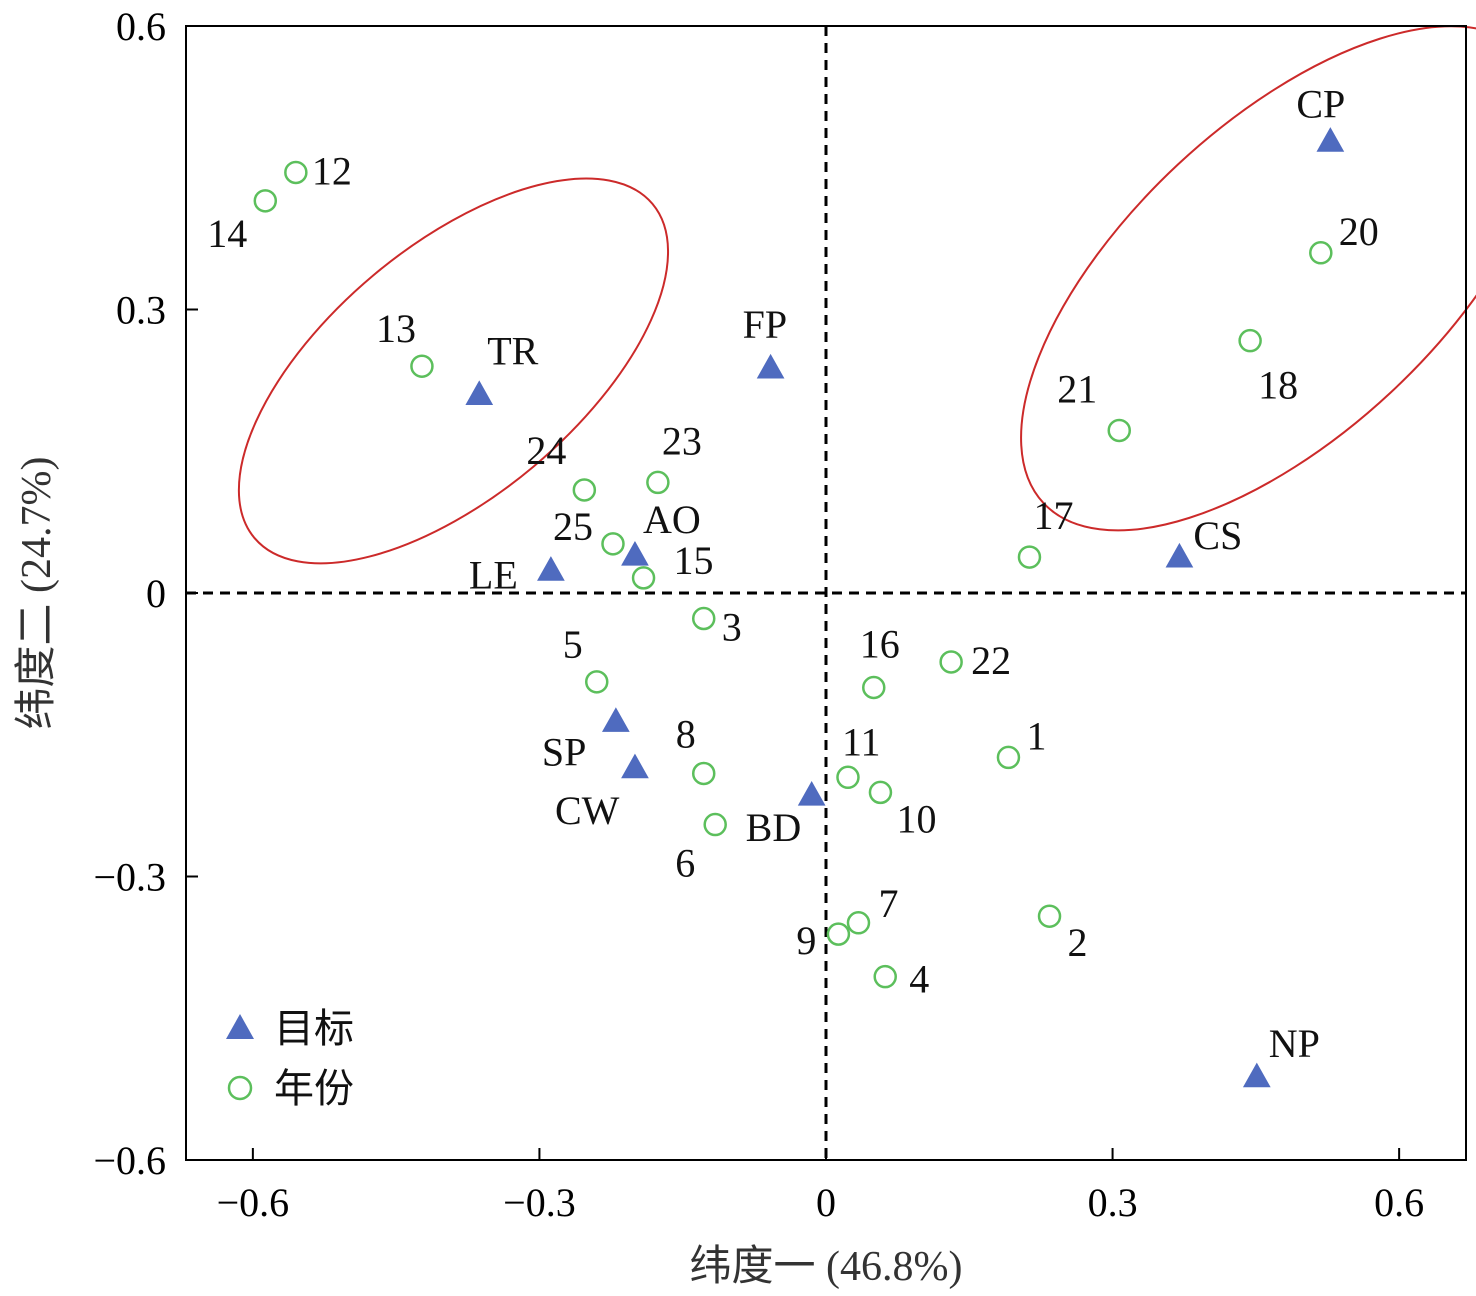 The image size is (1476, 1296). I want to click on point-label-17: 17, so click(1053, 515).